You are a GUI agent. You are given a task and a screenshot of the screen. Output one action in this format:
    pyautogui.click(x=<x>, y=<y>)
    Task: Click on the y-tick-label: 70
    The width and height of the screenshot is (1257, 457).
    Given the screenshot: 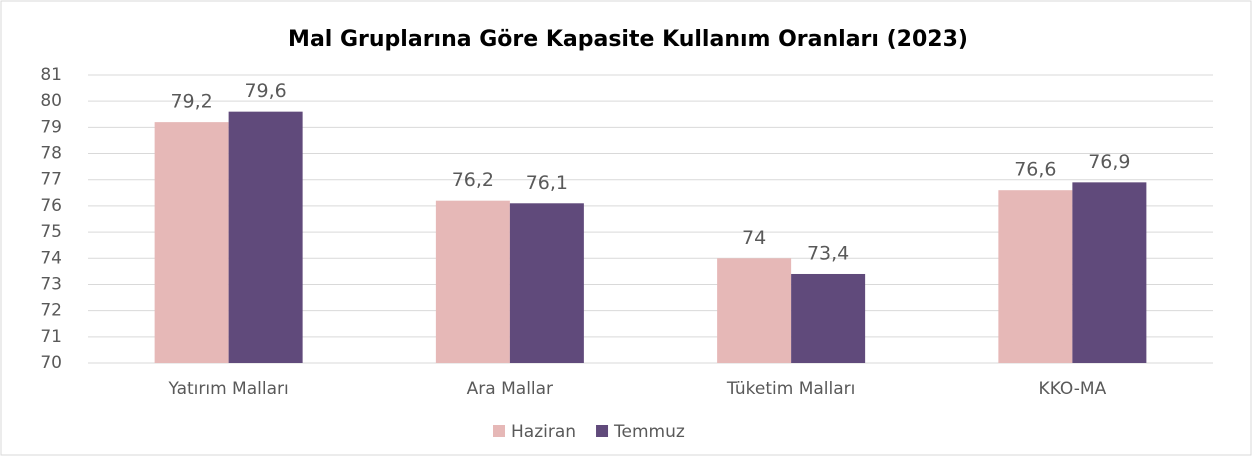 What is the action you would take?
    pyautogui.click(x=51, y=363)
    